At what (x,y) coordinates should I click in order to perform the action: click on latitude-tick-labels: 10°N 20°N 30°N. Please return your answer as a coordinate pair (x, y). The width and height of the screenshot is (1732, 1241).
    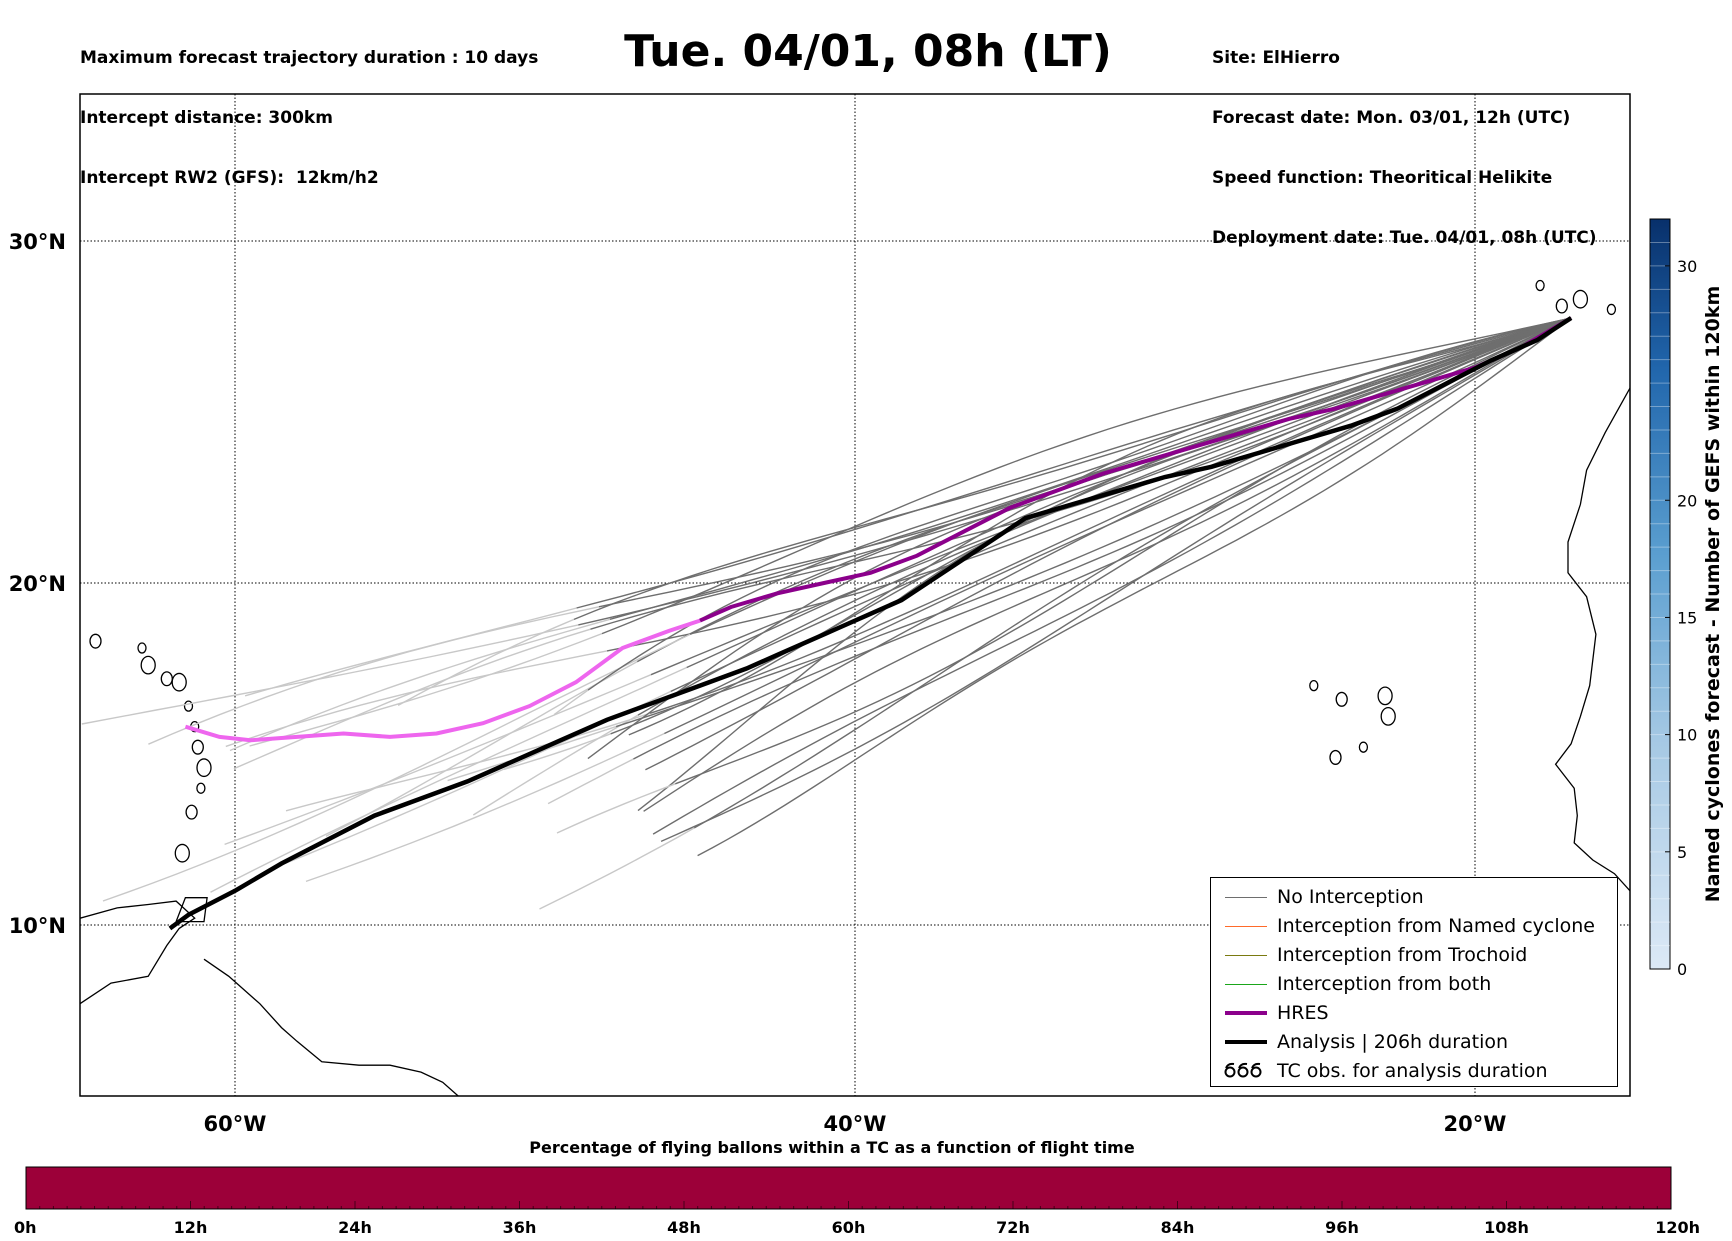
    Looking at the image, I should click on (37, 584).